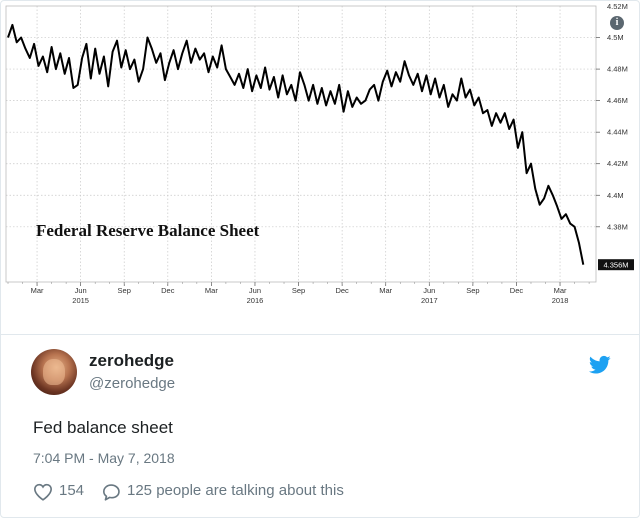 The image size is (640, 518). What do you see at coordinates (103, 427) in the screenshot?
I see `tweet-text: Fed balance sheet` at bounding box center [103, 427].